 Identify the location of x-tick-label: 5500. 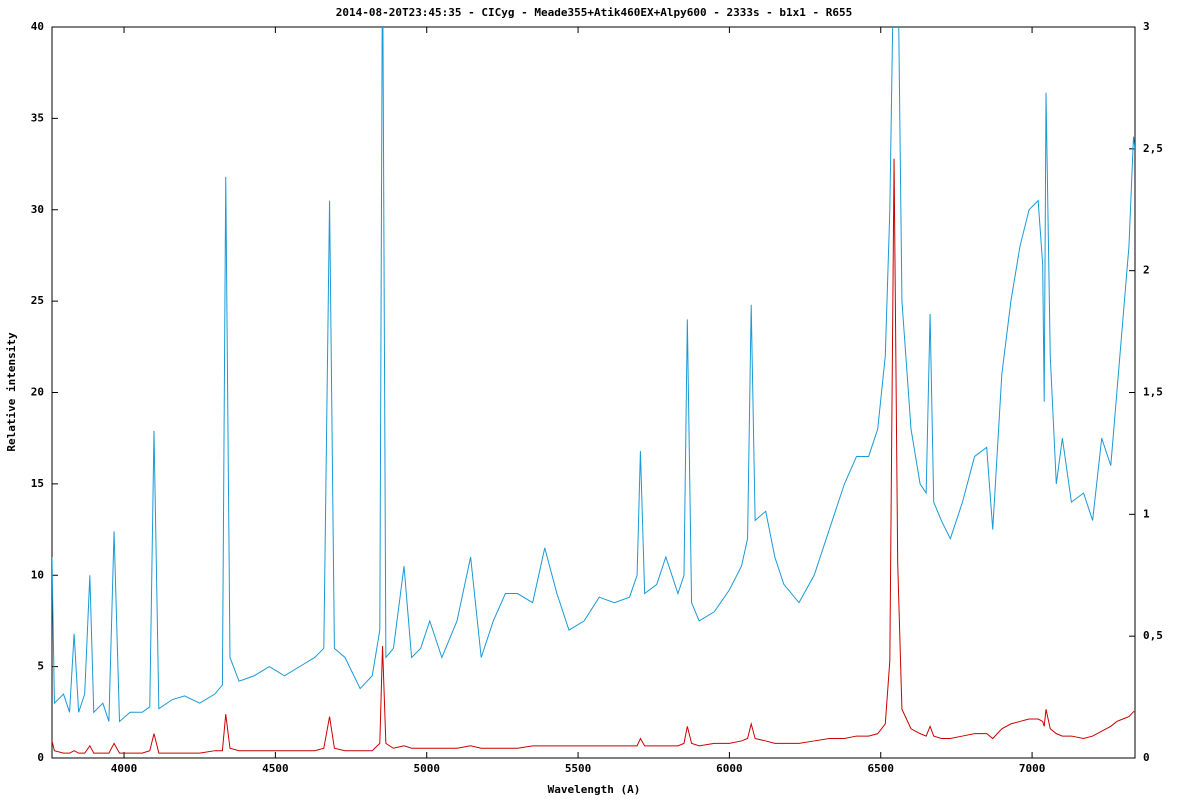
(578, 768).